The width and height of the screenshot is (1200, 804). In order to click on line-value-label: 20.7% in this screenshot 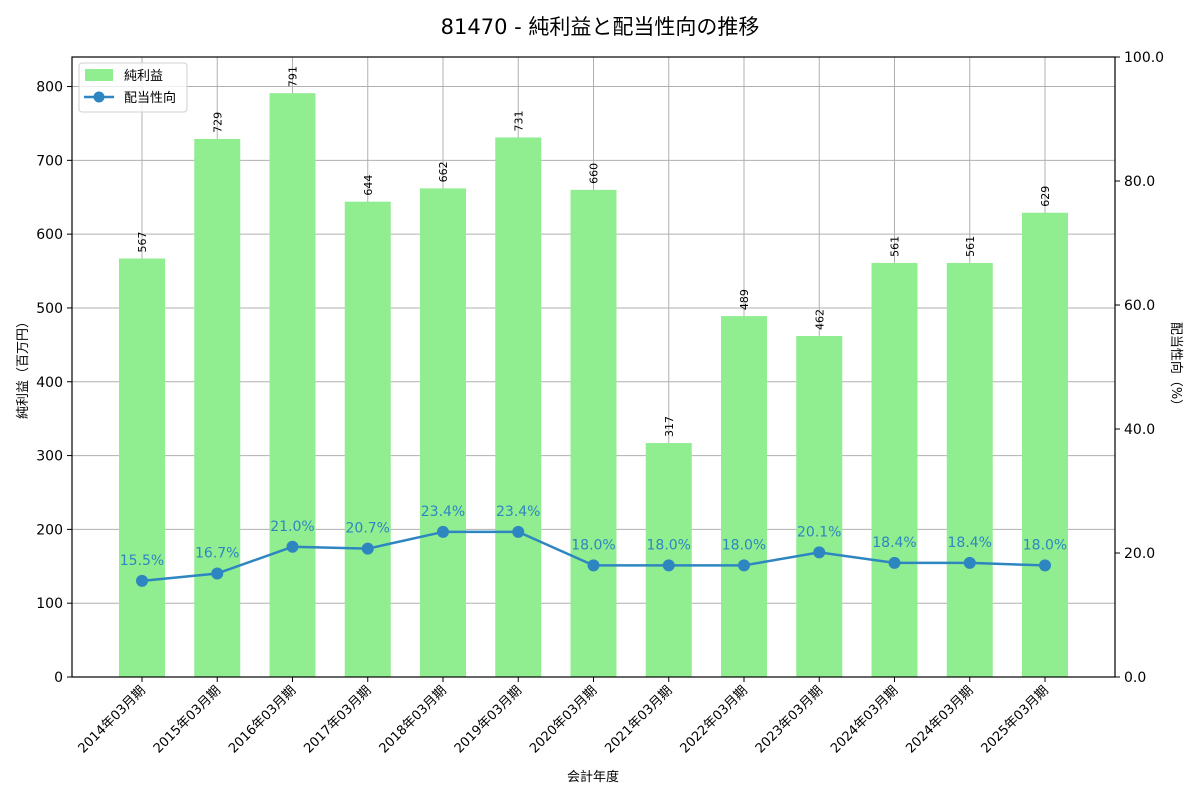, I will do `click(368, 529)`.